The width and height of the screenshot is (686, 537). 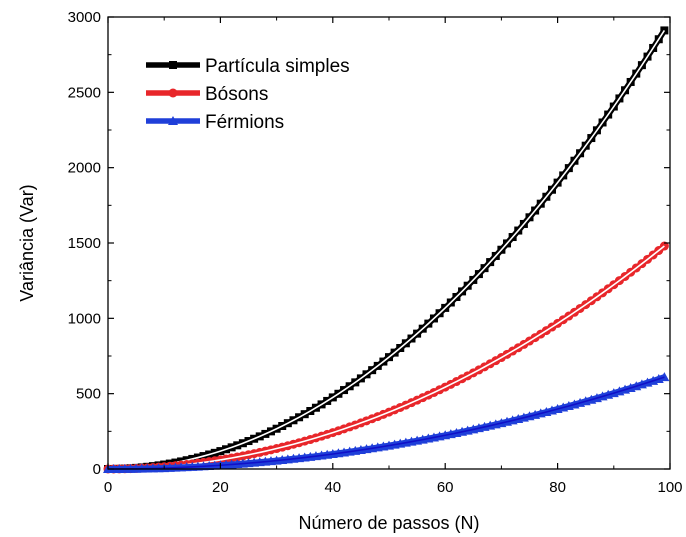 I want to click on legend: Partícula simples Bósons Férmions, so click(x=248, y=94).